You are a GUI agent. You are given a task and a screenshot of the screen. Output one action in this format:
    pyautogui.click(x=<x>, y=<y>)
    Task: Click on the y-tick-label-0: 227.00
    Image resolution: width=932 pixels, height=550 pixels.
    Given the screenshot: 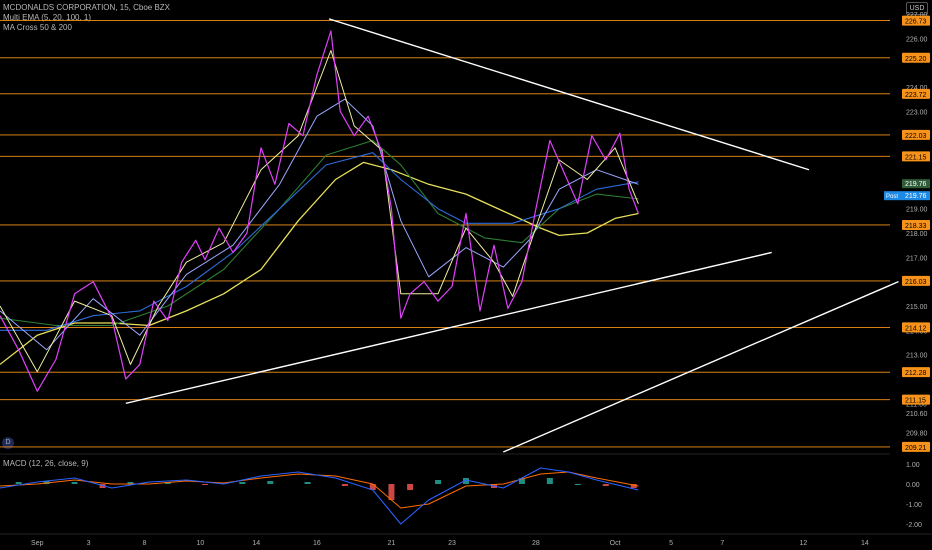 What is the action you would take?
    pyautogui.click(x=917, y=15)
    